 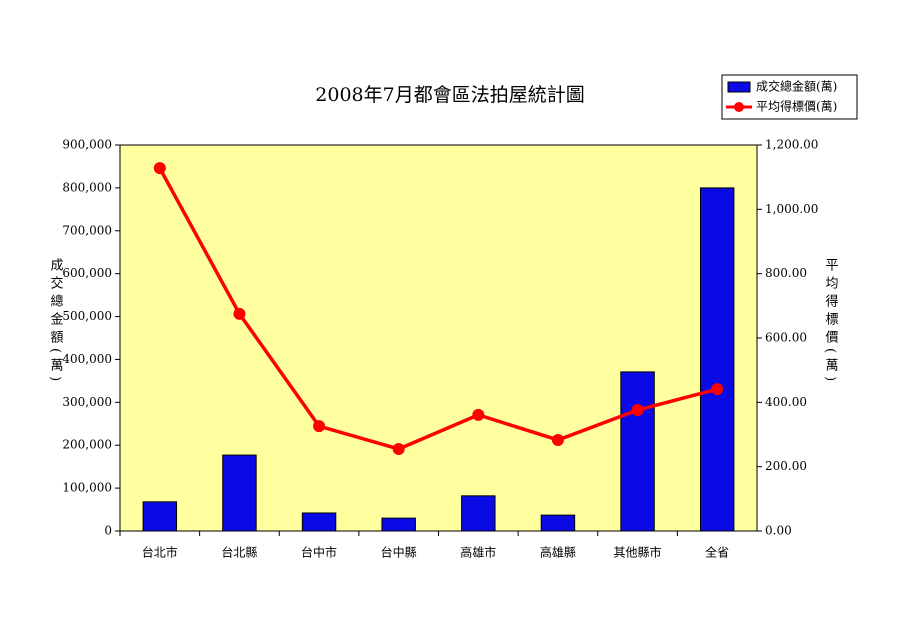 I want to click on y-axis-label: 成交總金額(萬), so click(x=56, y=322).